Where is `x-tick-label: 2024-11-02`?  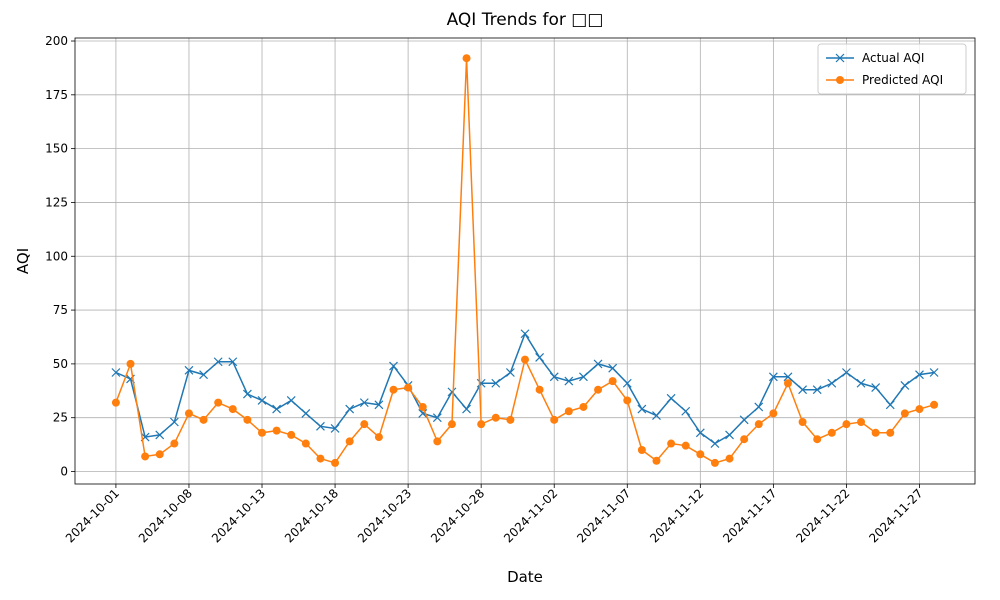
x-tick-label: 2024-11-02 is located at coordinates (530, 515).